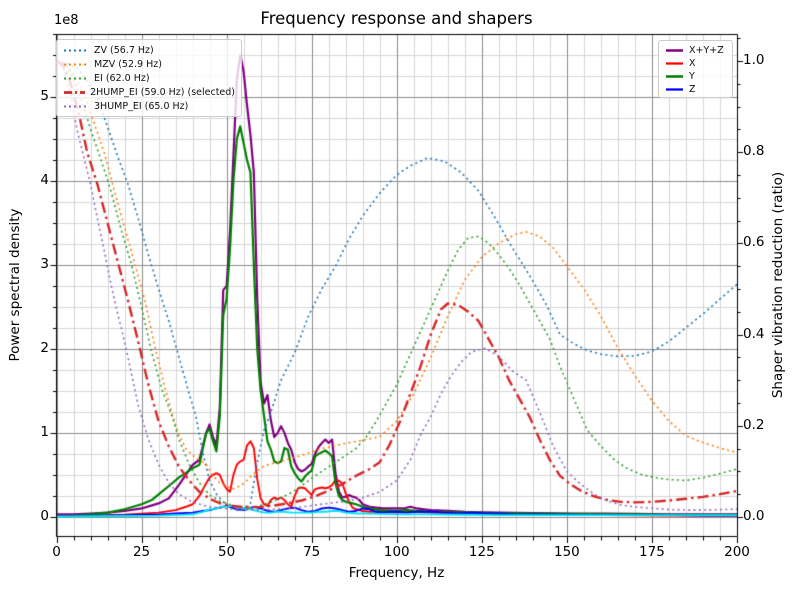  I want to click on x-tick-label: 25, so click(141, 552).